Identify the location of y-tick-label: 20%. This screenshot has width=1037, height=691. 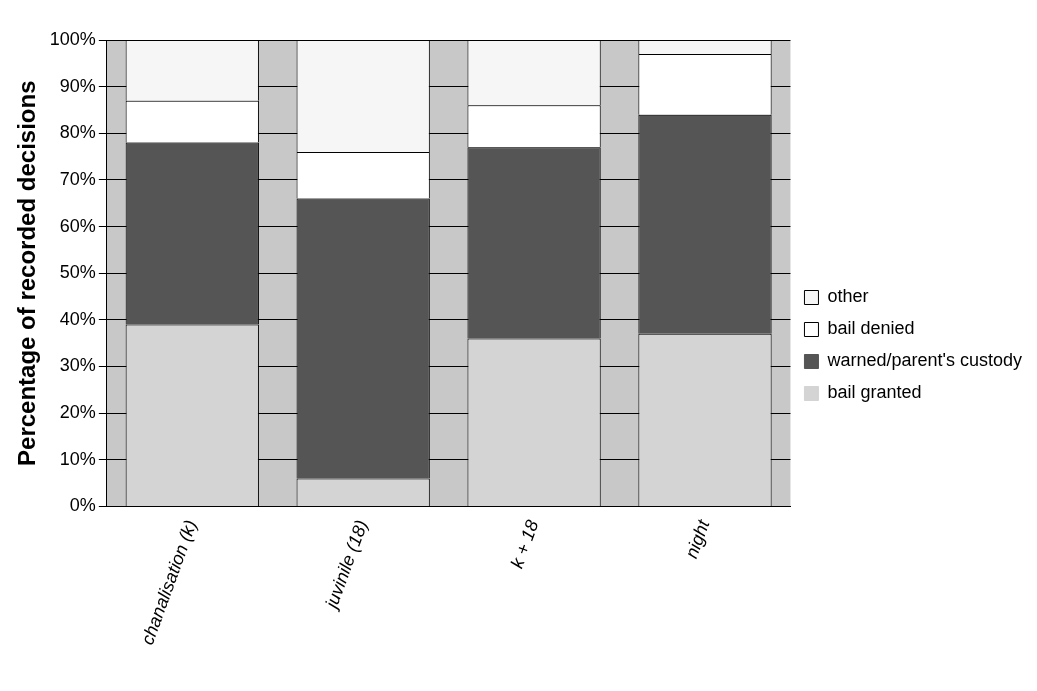
(77, 412).